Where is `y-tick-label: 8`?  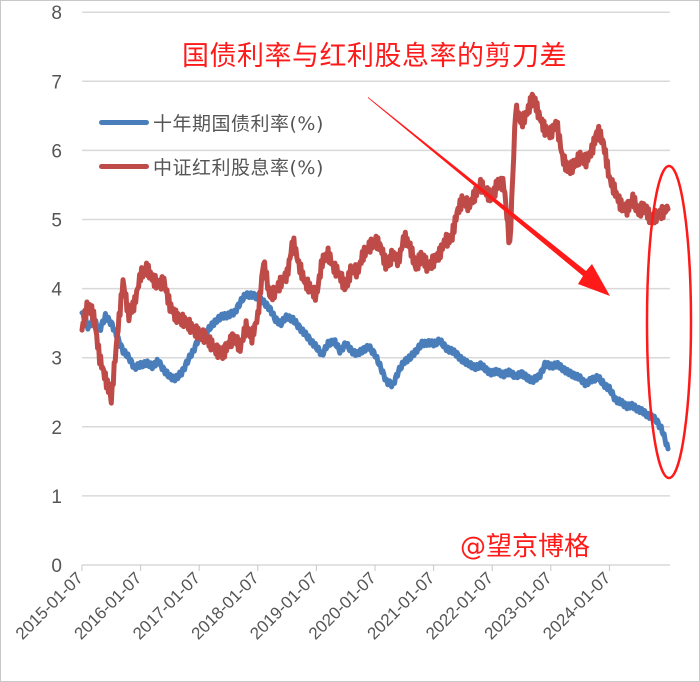 y-tick-label: 8 is located at coordinates (56, 13).